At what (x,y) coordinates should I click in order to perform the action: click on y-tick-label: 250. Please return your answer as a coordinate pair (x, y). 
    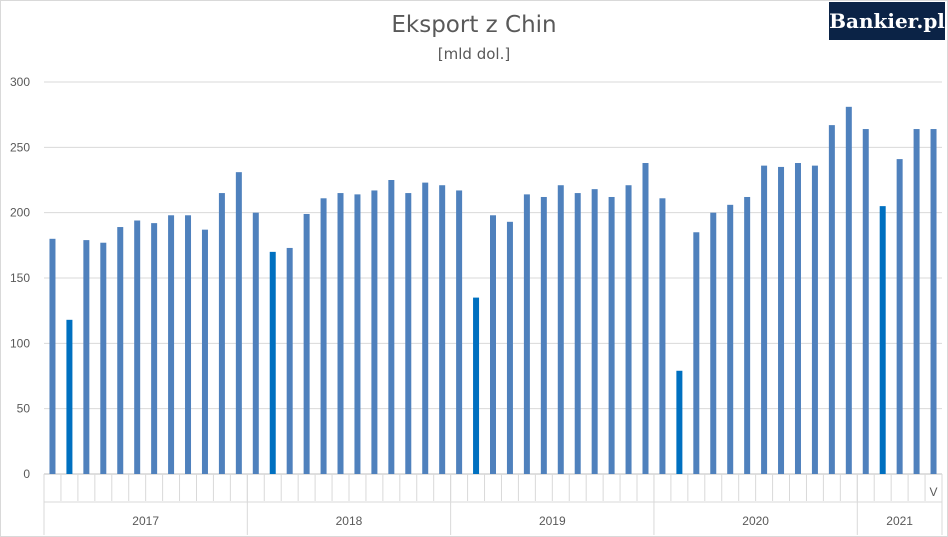
    Looking at the image, I should click on (20, 147).